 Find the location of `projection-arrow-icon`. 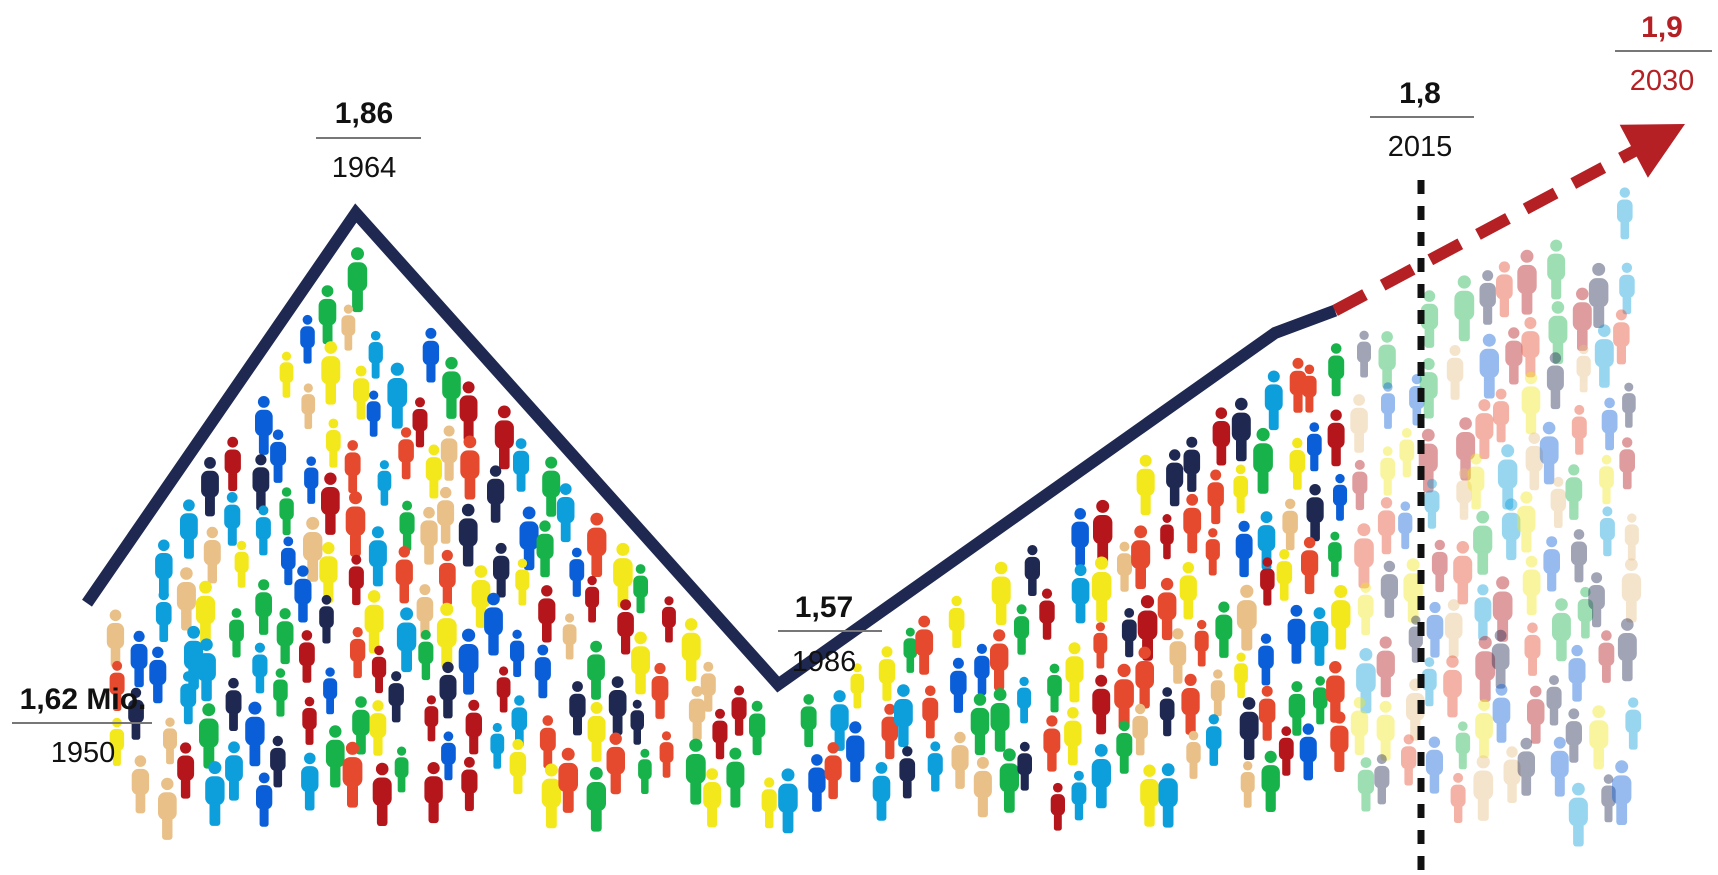

projection-arrow-icon is located at coordinates (1652, 151).